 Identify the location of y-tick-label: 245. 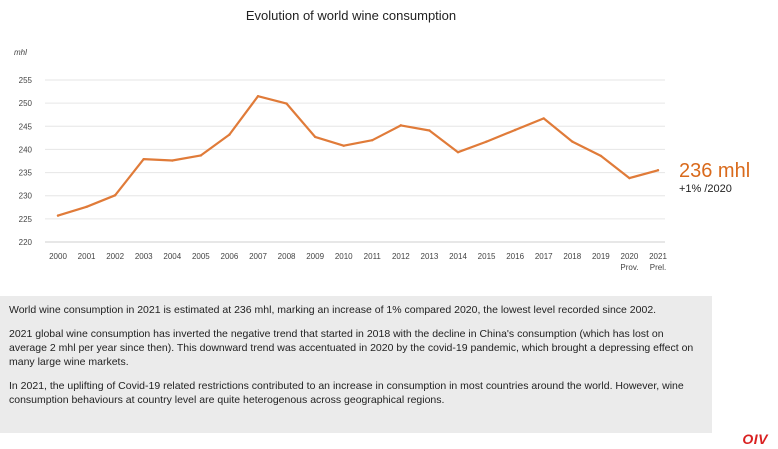
(26, 126).